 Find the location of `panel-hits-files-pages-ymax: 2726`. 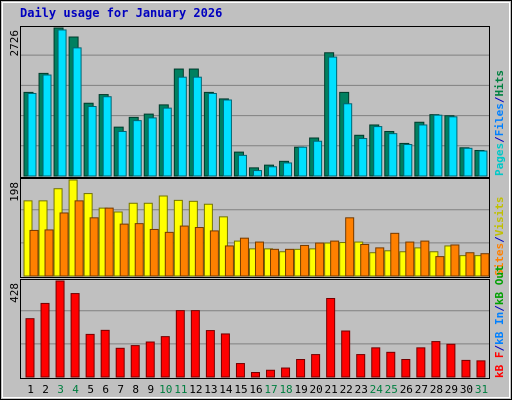

panel-hits-files-pages-ymax: 2726 is located at coordinates (14, 43).